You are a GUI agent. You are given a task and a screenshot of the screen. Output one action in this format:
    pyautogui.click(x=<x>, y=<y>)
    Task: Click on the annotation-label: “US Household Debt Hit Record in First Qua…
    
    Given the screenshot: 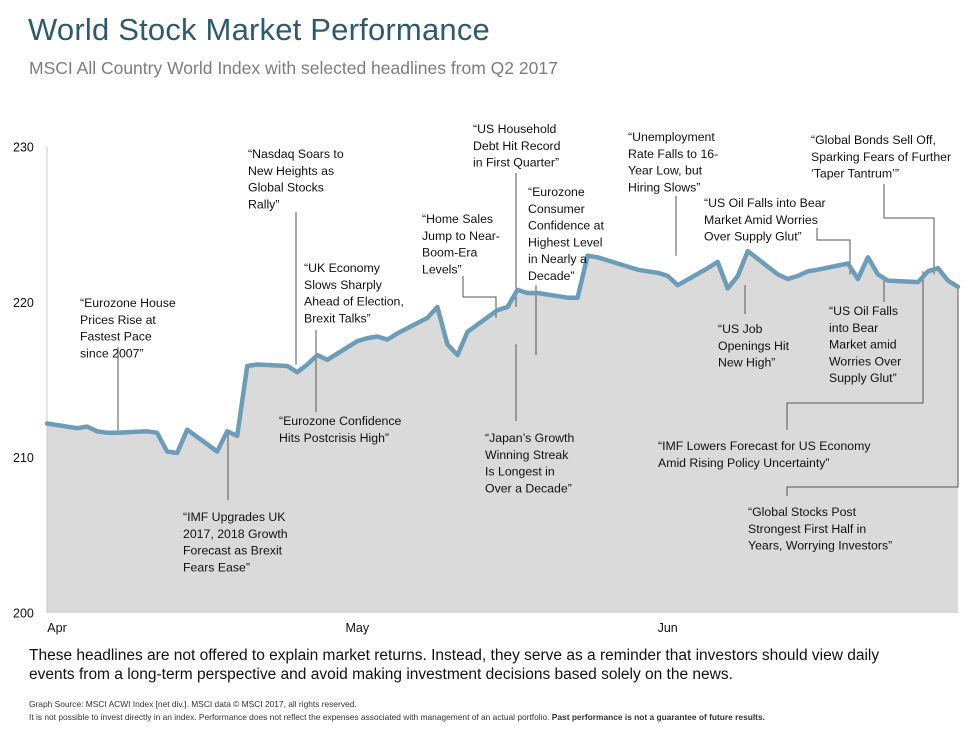 What is the action you would take?
    pyautogui.click(x=517, y=146)
    